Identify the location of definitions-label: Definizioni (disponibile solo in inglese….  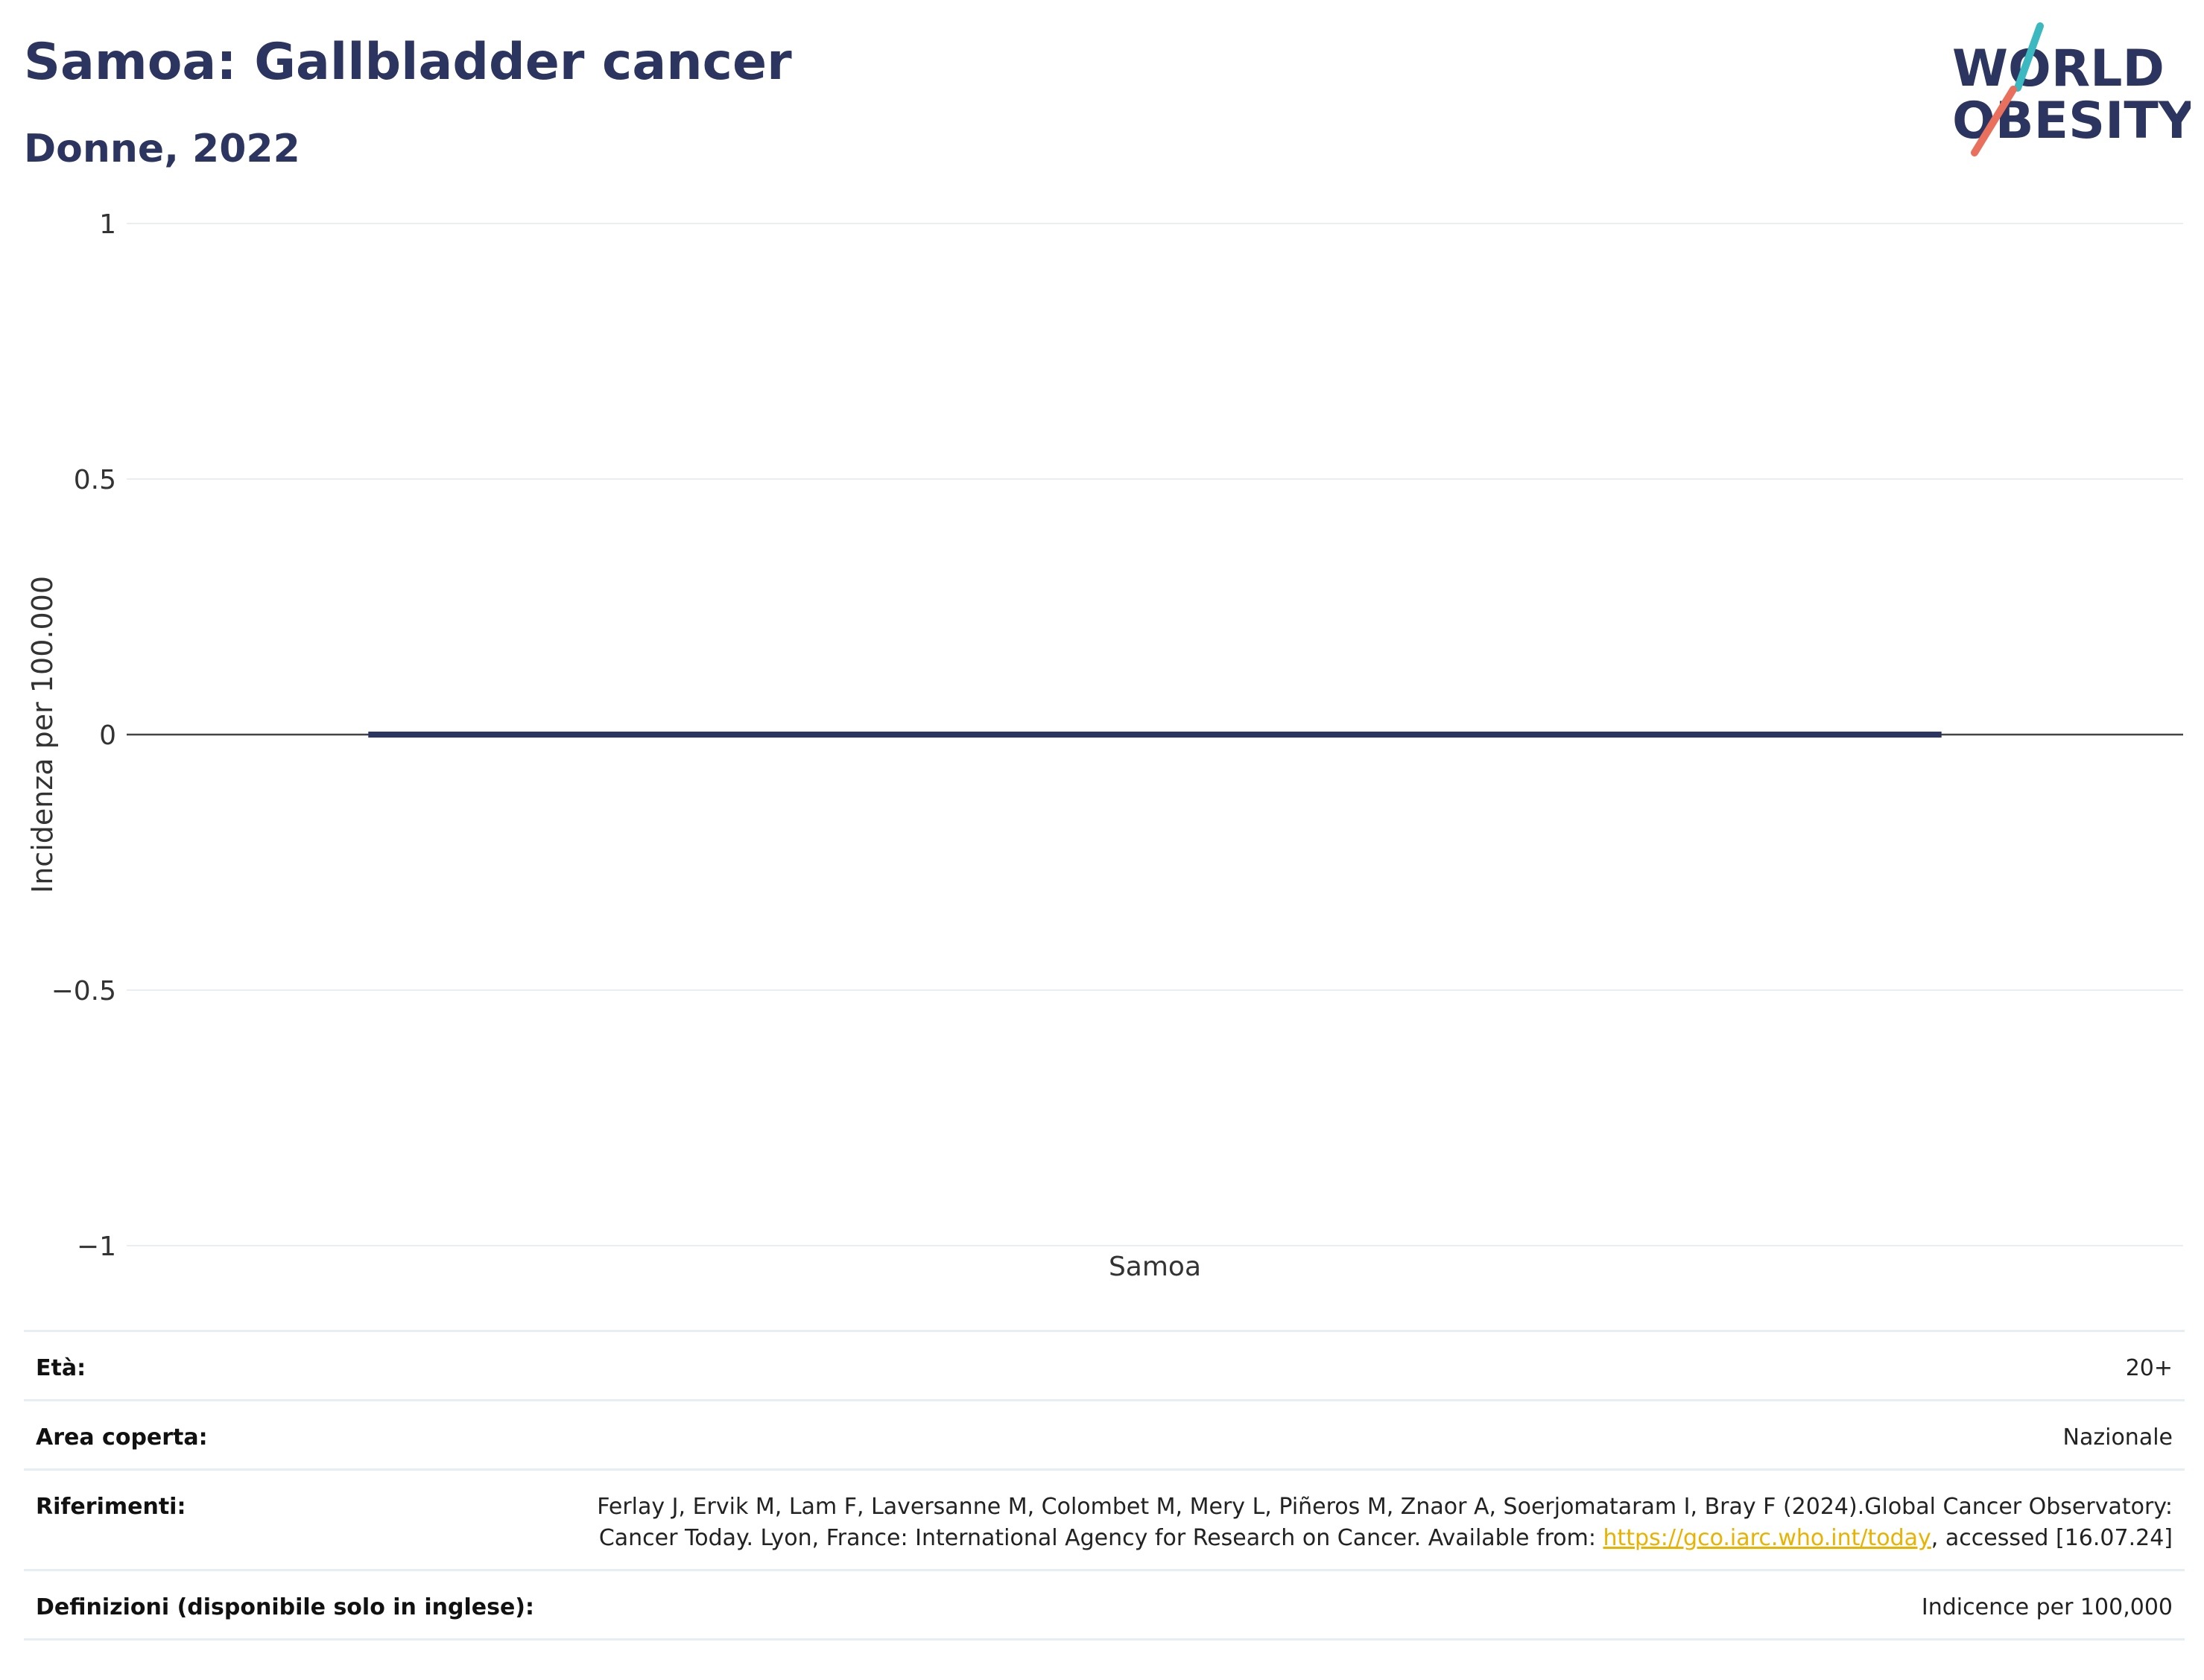
(285, 1607).